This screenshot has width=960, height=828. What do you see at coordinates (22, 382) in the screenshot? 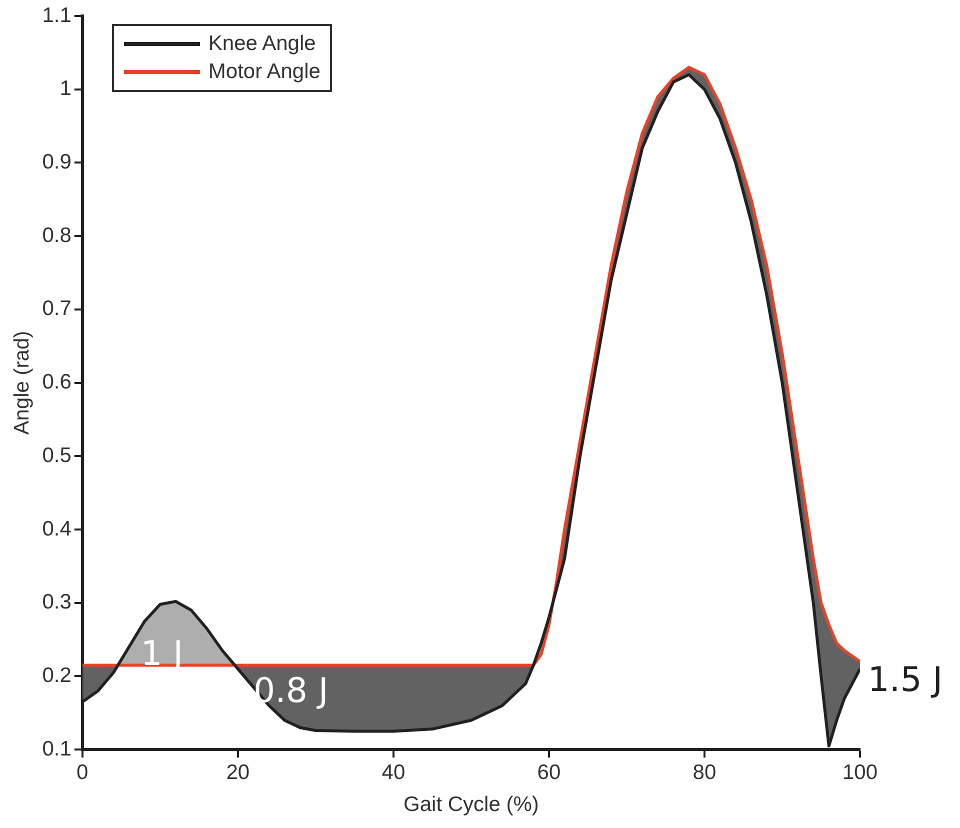
I see `y-axis-title: Angle (rad)` at bounding box center [22, 382].